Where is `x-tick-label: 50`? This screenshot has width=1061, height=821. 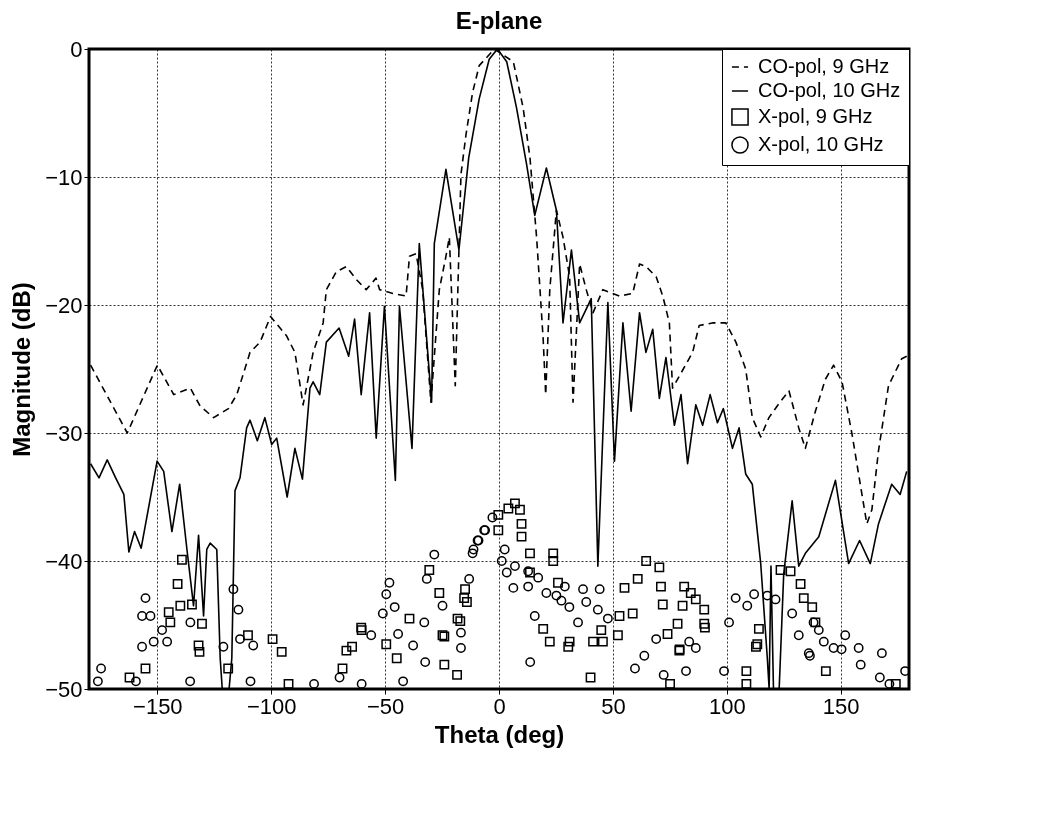
x-tick-label: 50 is located at coordinates (613, 706).